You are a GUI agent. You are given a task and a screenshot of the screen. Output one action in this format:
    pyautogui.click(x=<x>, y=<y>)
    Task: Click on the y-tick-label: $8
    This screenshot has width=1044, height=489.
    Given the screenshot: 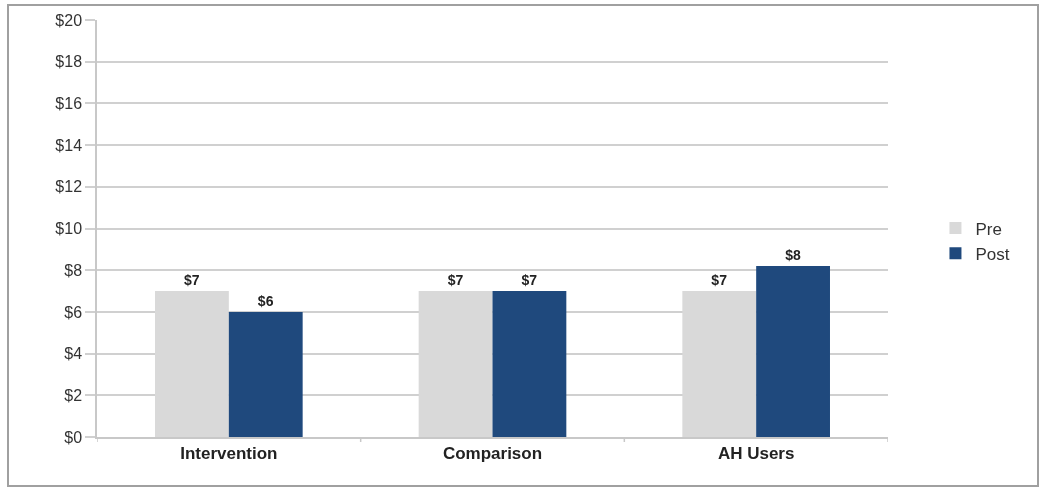 What is the action you would take?
    pyautogui.click(x=73, y=270)
    